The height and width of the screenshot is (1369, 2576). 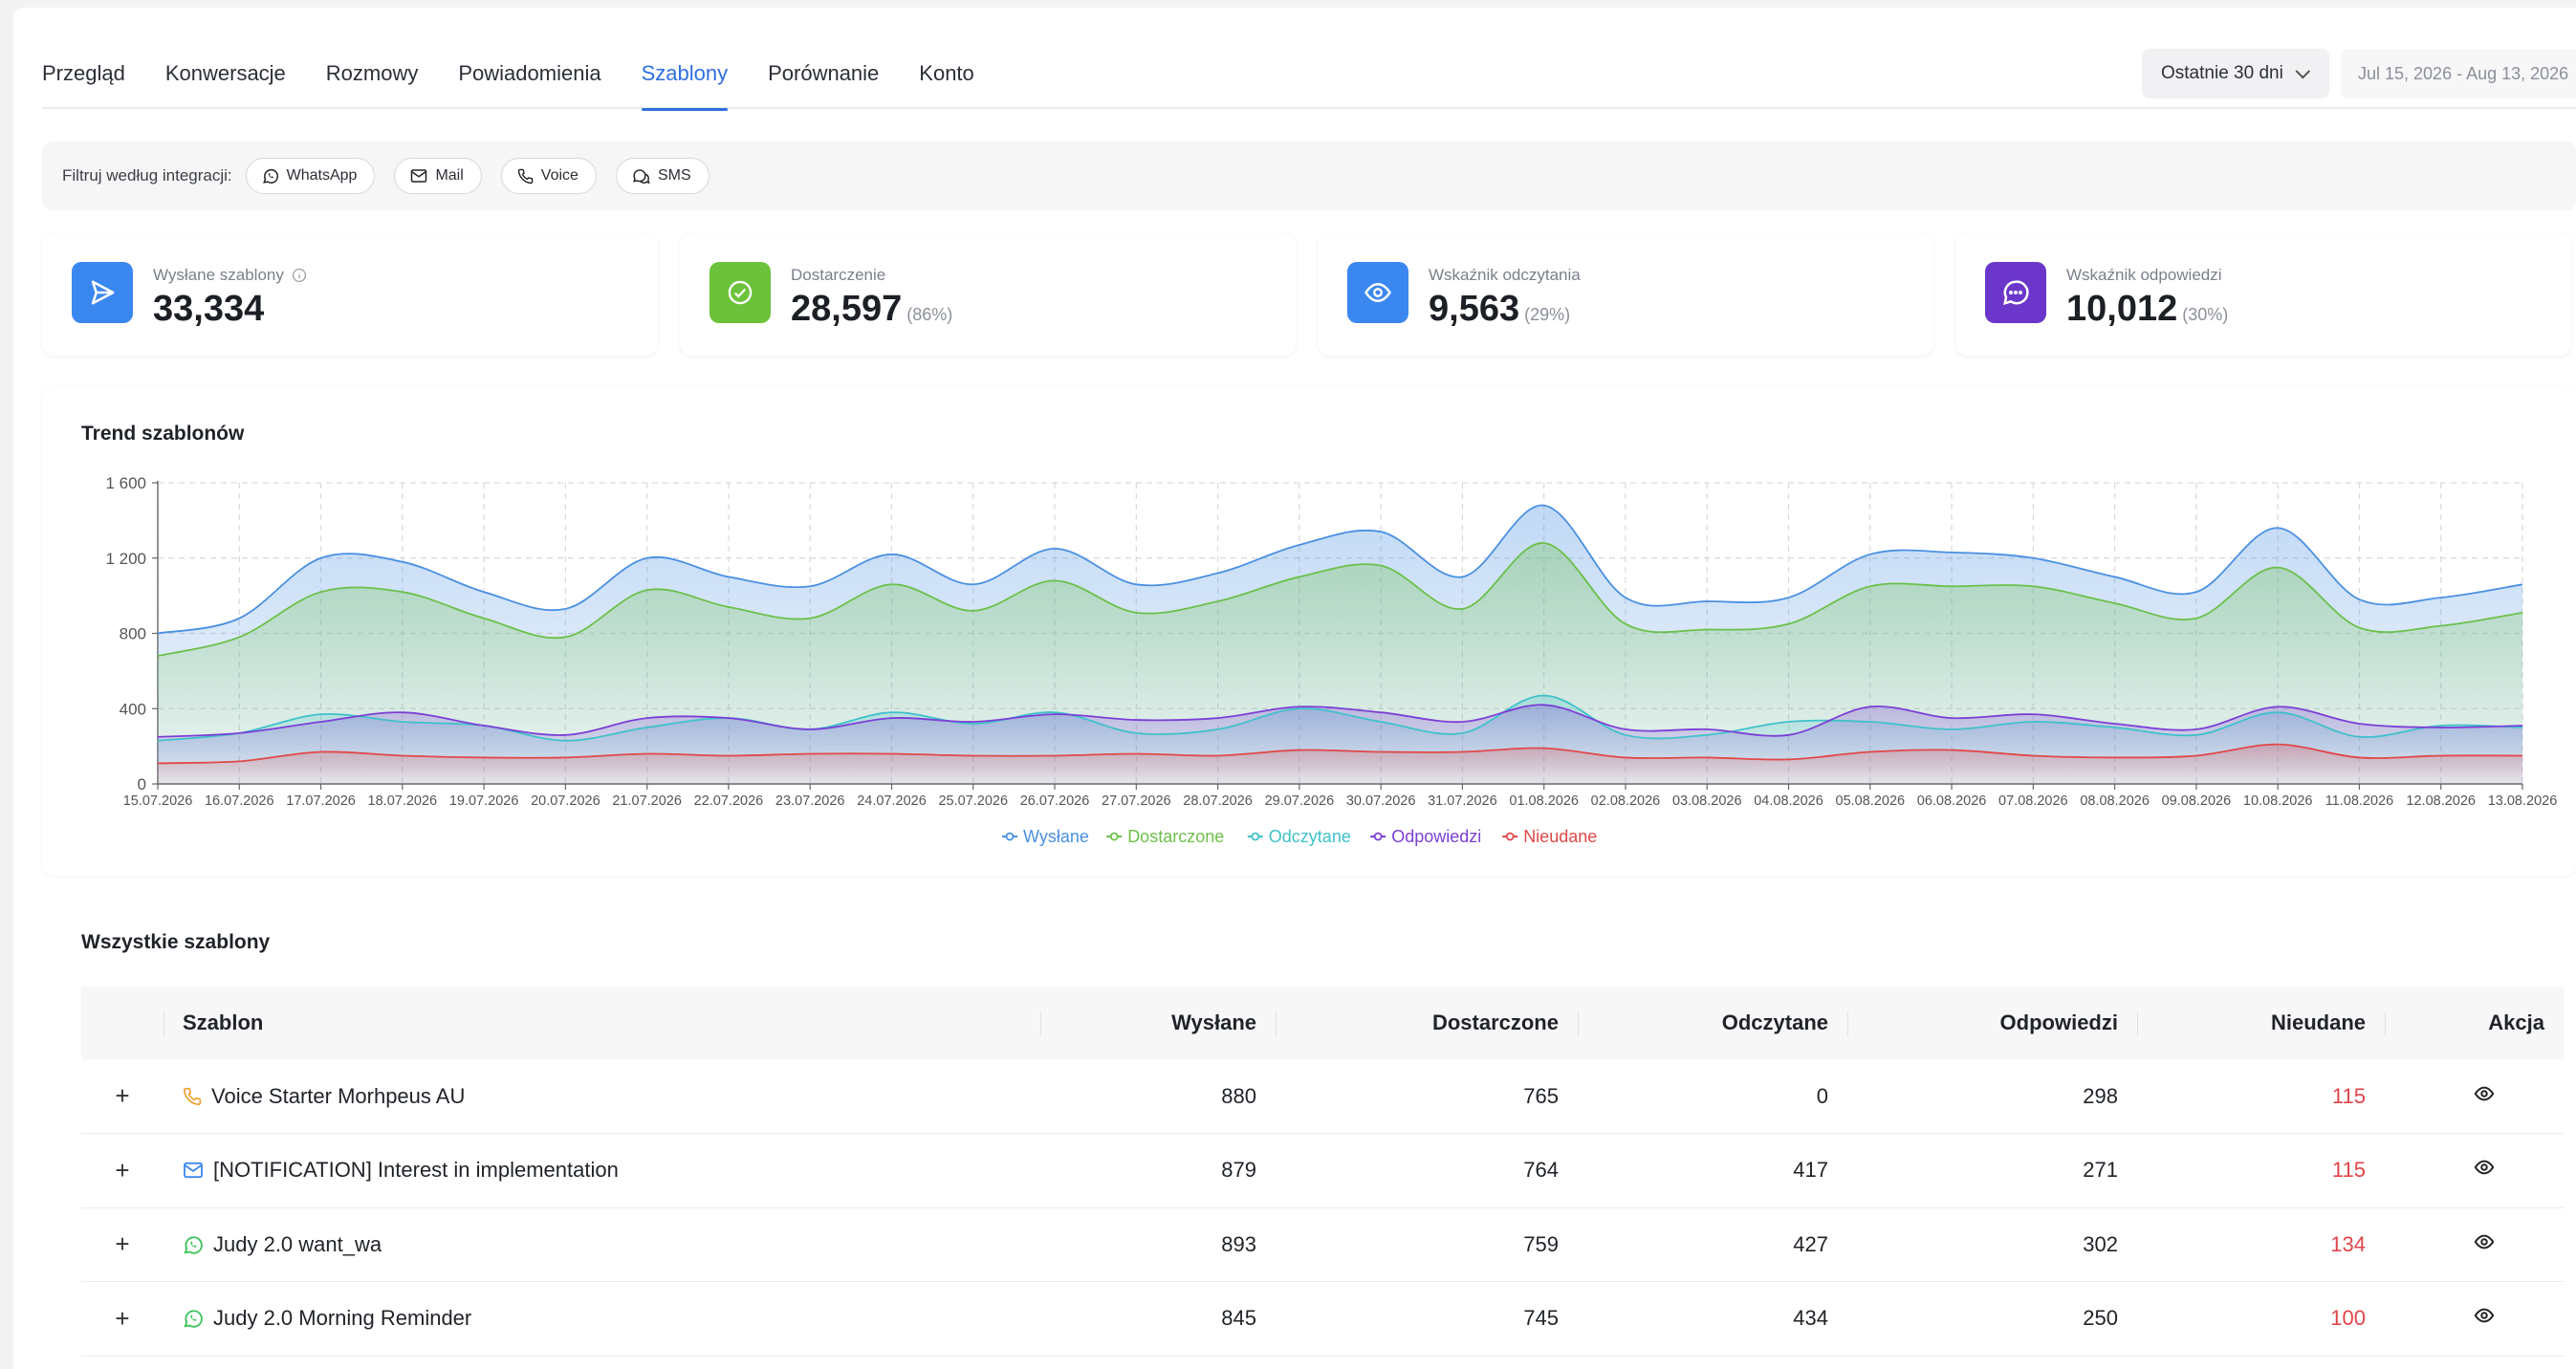 I want to click on col-header-sent: Wysłane, so click(x=1158, y=1023).